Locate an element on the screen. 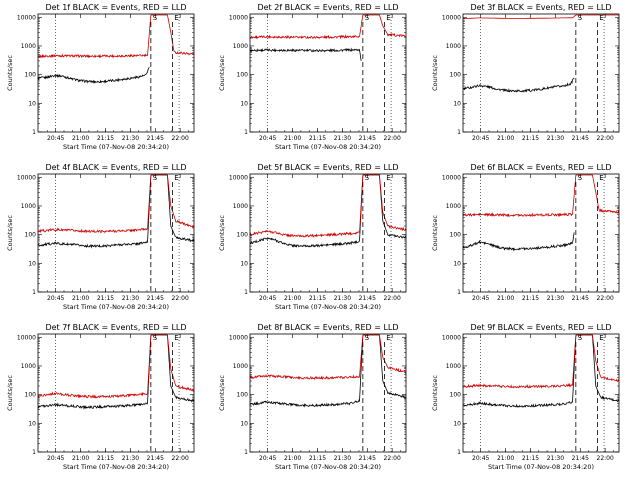 The width and height of the screenshot is (640, 480). panel-title: Det 3f BLACK = Events, RED = LLD is located at coordinates (540, 7).